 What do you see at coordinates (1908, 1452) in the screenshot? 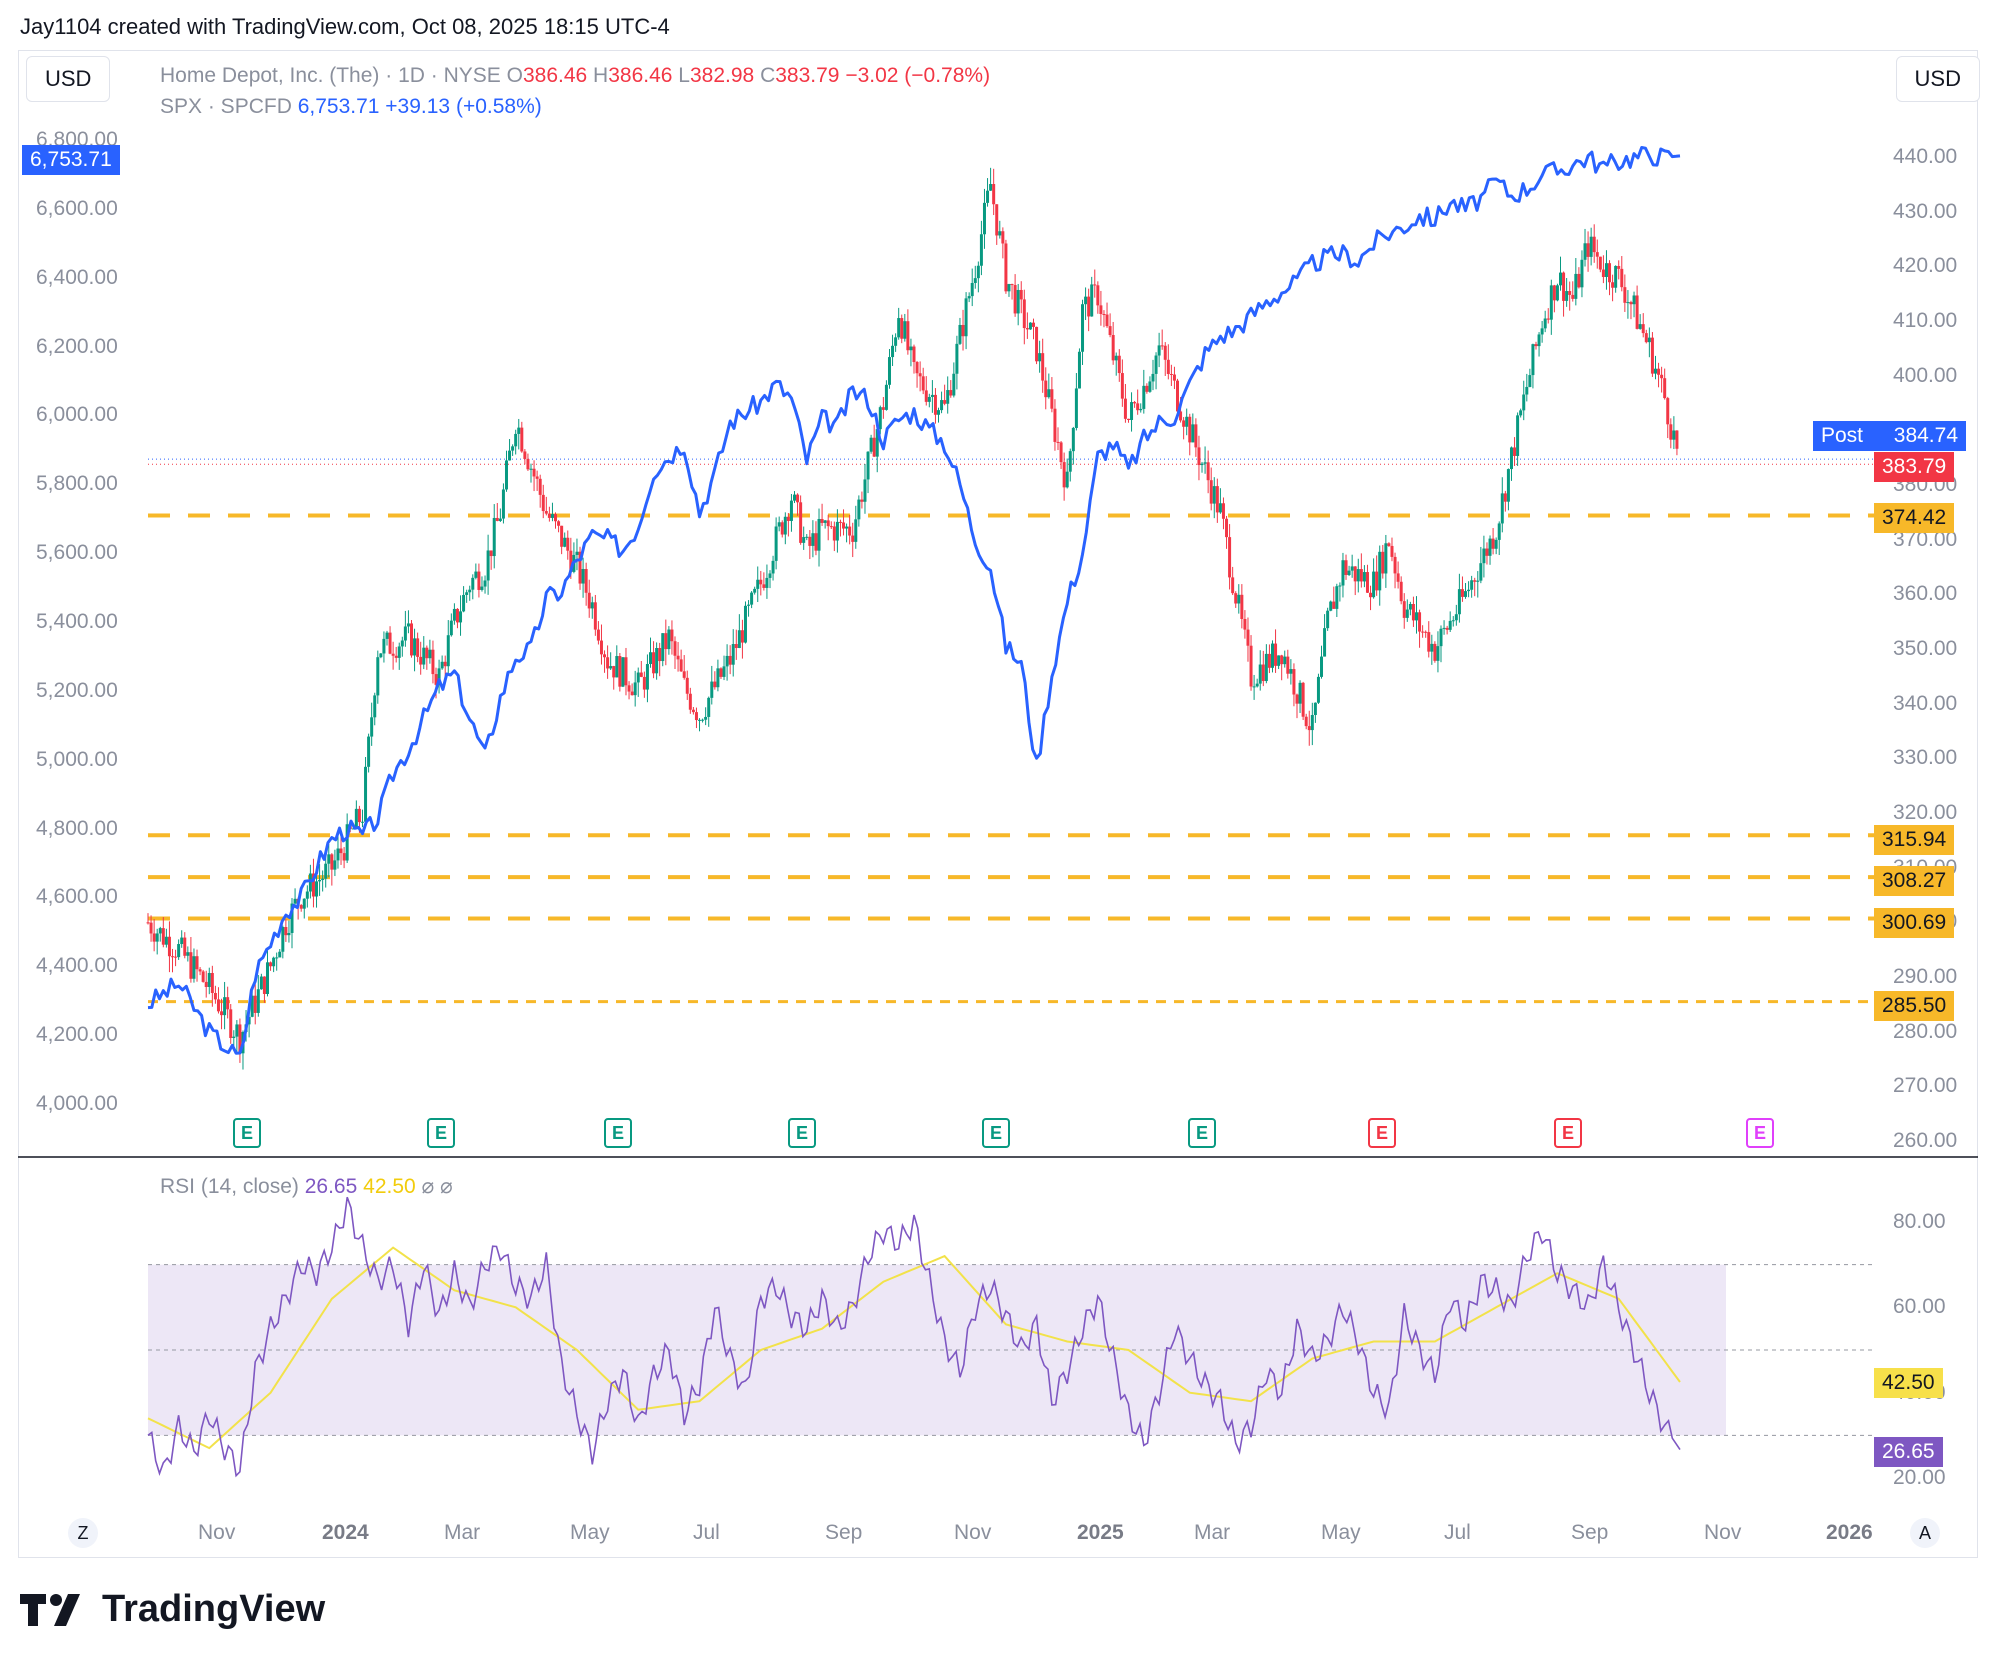
I see `rsi-tag: 26.65` at bounding box center [1908, 1452].